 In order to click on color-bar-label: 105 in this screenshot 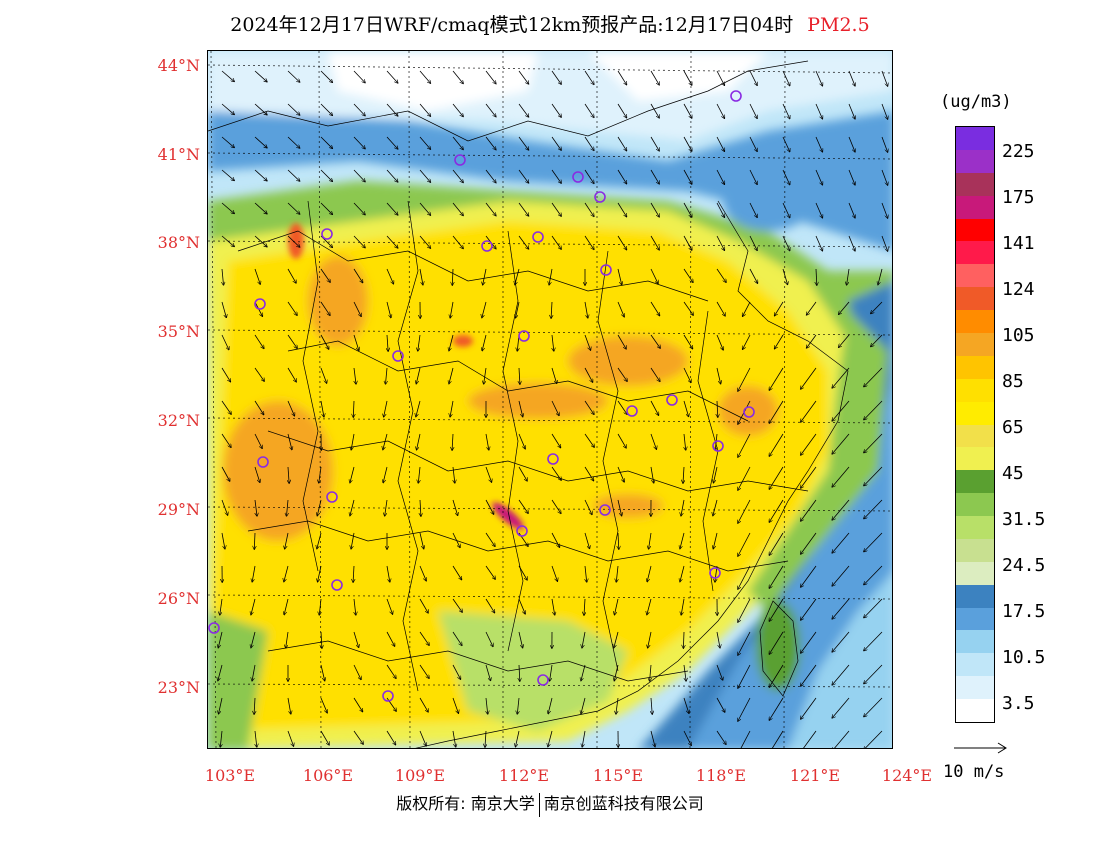, I will do `click(1018, 335)`.